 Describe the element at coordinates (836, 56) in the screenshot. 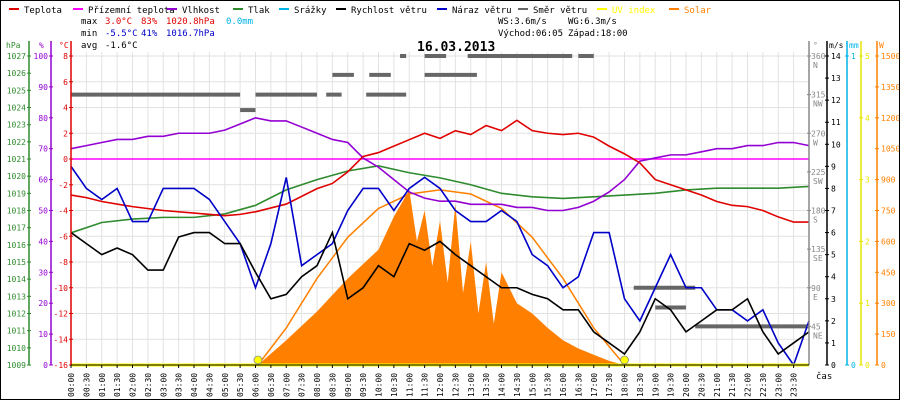

I see `wind-axis-tick-label: 14` at that location.